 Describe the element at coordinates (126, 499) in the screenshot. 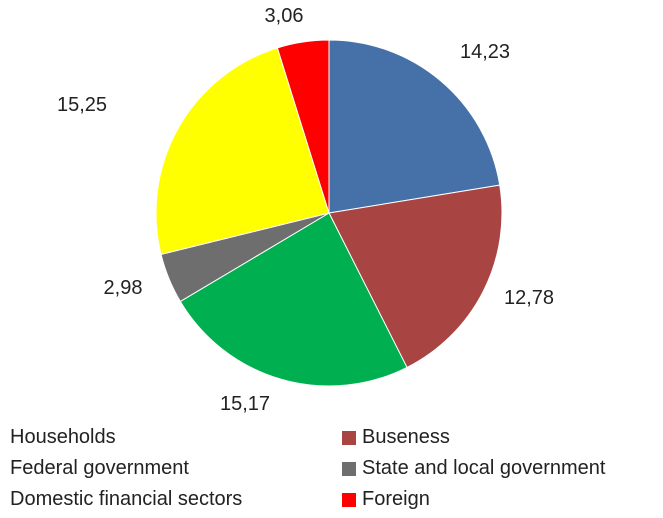

I see `legend-label-domestic-financial-sectors: Domestic financial sectors` at that location.